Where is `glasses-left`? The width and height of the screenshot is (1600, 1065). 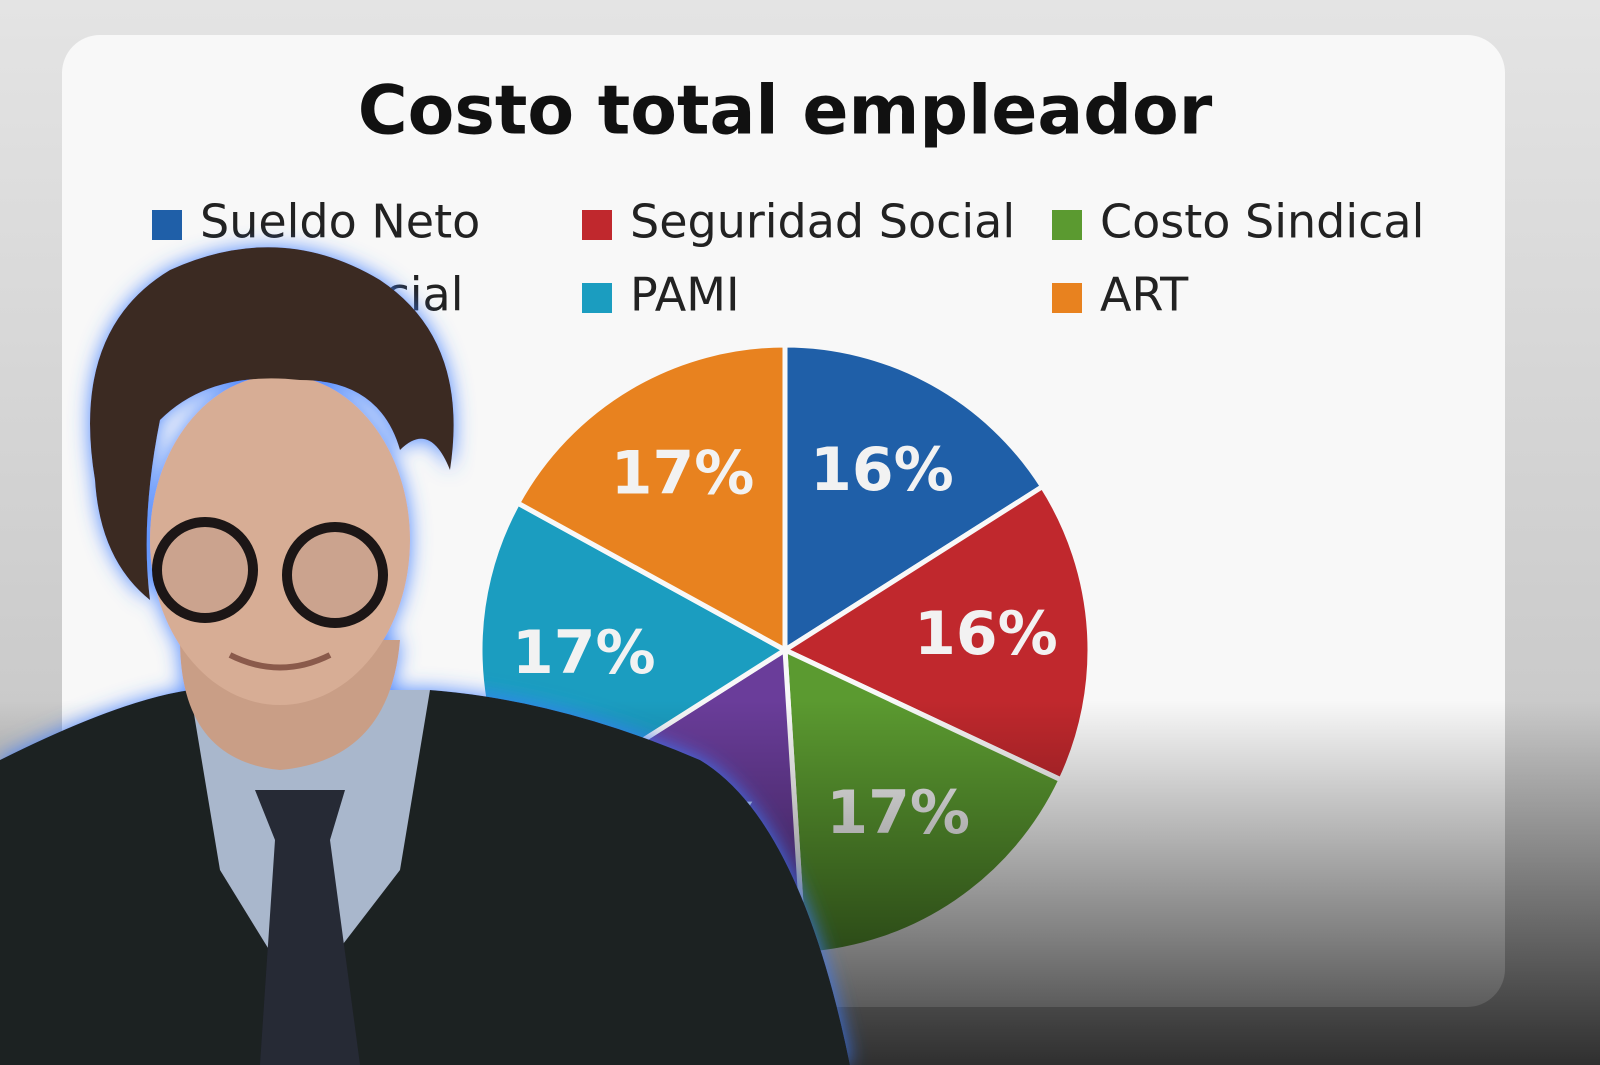
glasses-left is located at coordinates (205, 570).